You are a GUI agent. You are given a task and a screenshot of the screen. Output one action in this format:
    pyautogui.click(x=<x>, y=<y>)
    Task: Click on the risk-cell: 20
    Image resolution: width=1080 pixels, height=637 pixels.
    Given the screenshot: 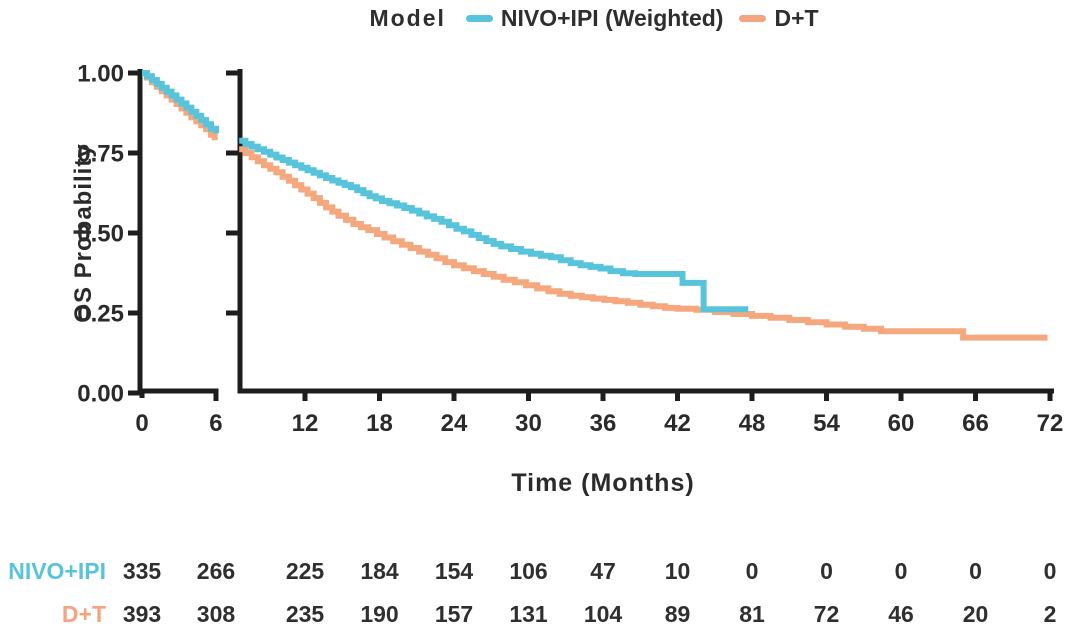 What is the action you would take?
    pyautogui.click(x=975, y=614)
    